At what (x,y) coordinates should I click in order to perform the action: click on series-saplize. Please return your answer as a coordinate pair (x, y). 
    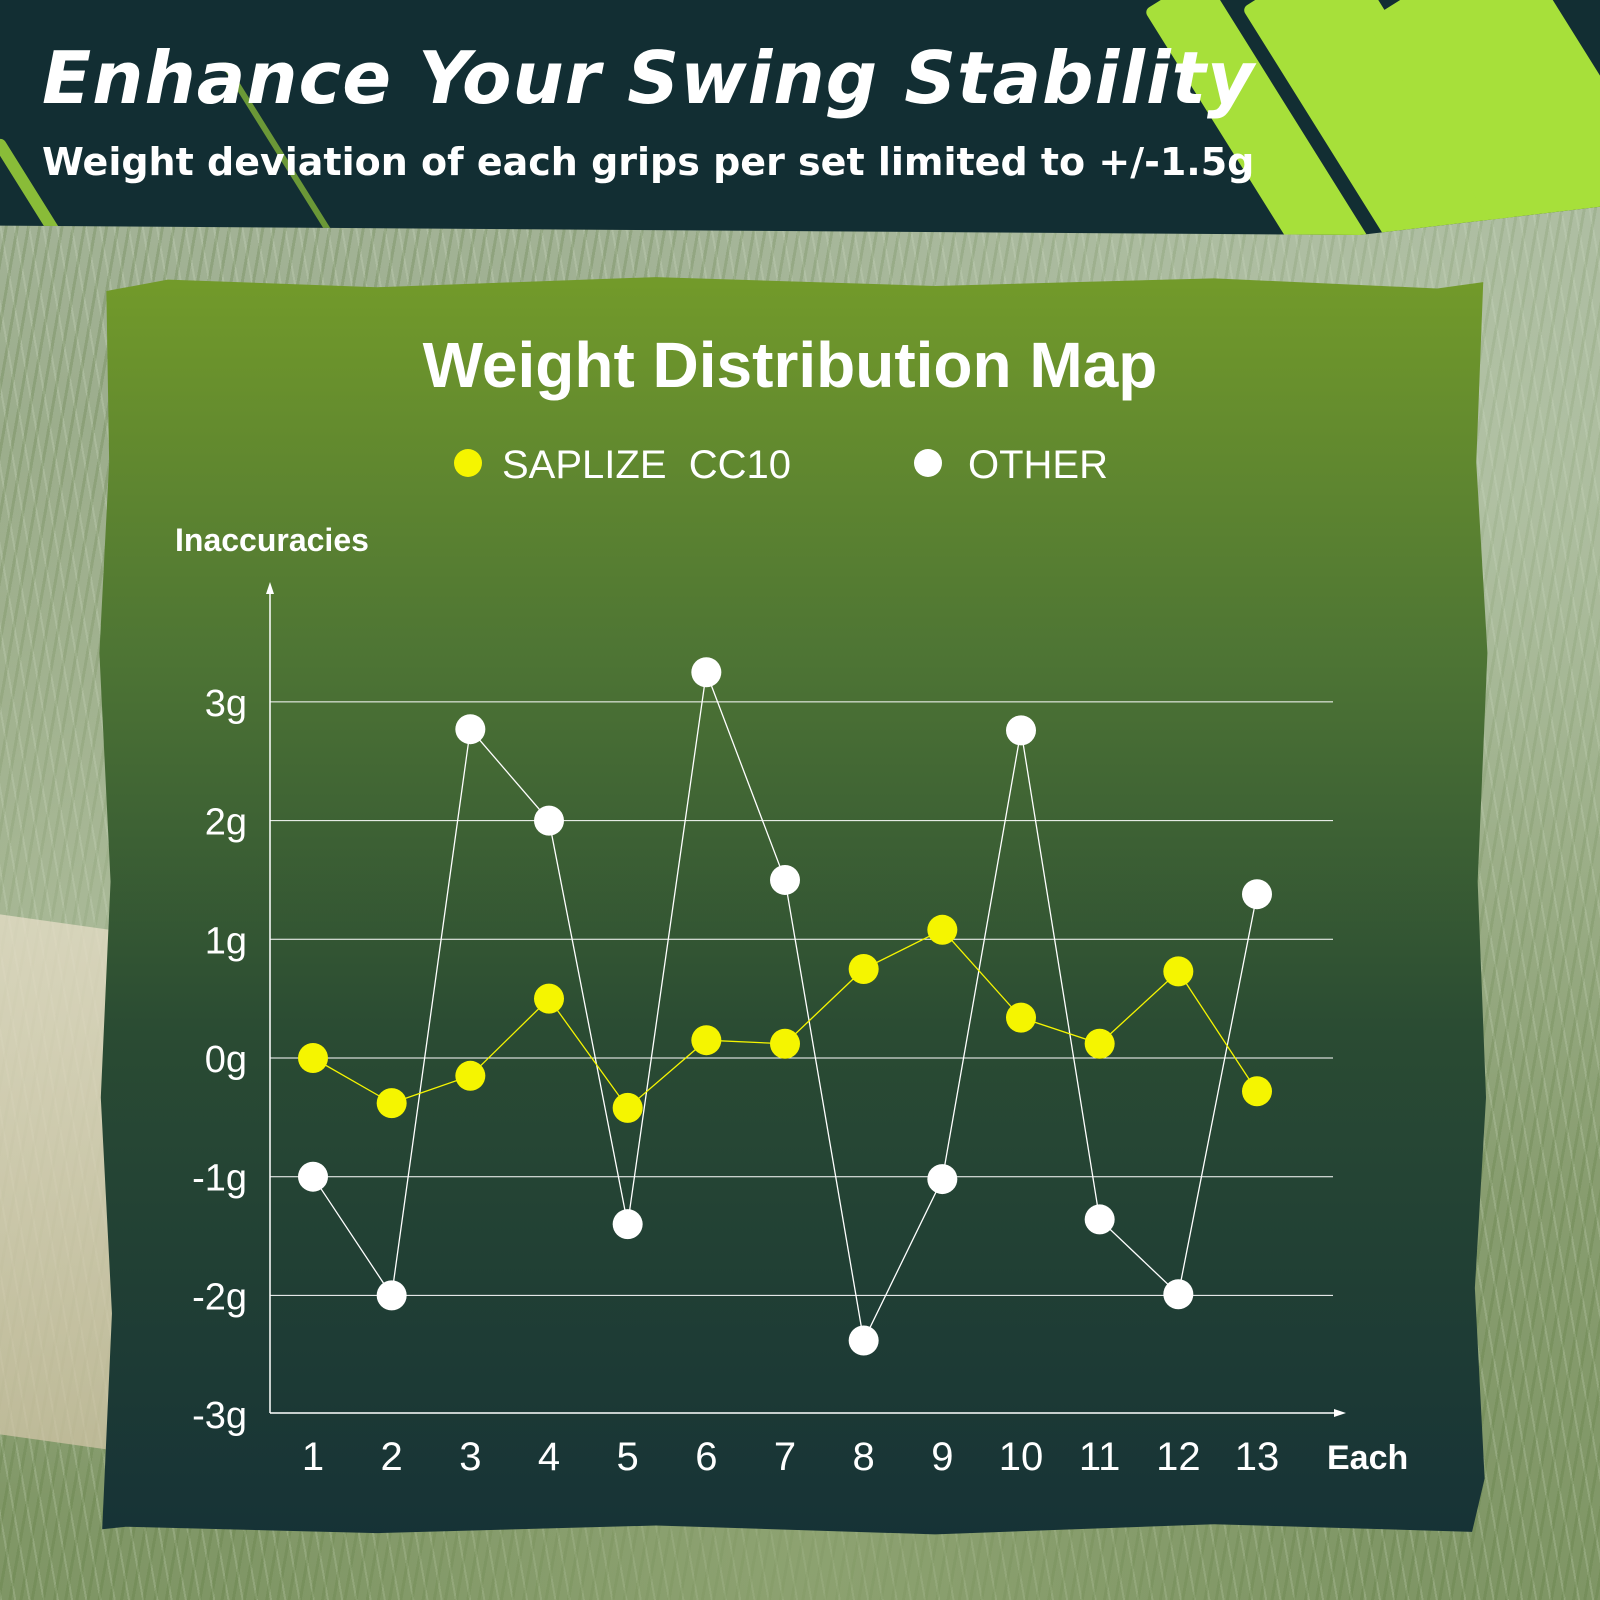
    Looking at the image, I should click on (785, 1018).